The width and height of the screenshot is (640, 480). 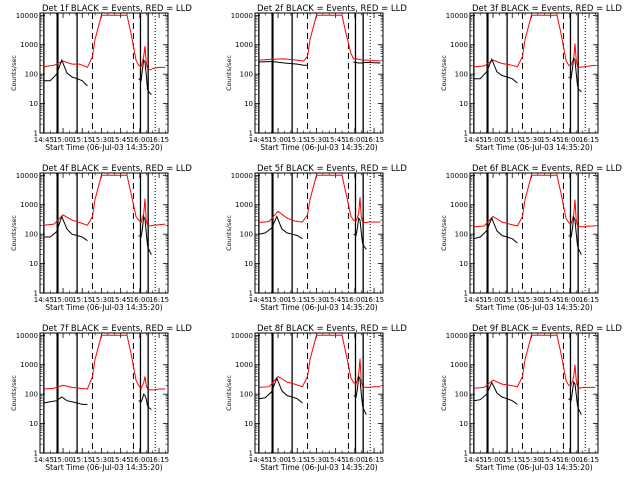 What do you see at coordinates (332, 169) in the screenshot?
I see `chart-title: Det 5f BLACK = Events, RED = LLD` at bounding box center [332, 169].